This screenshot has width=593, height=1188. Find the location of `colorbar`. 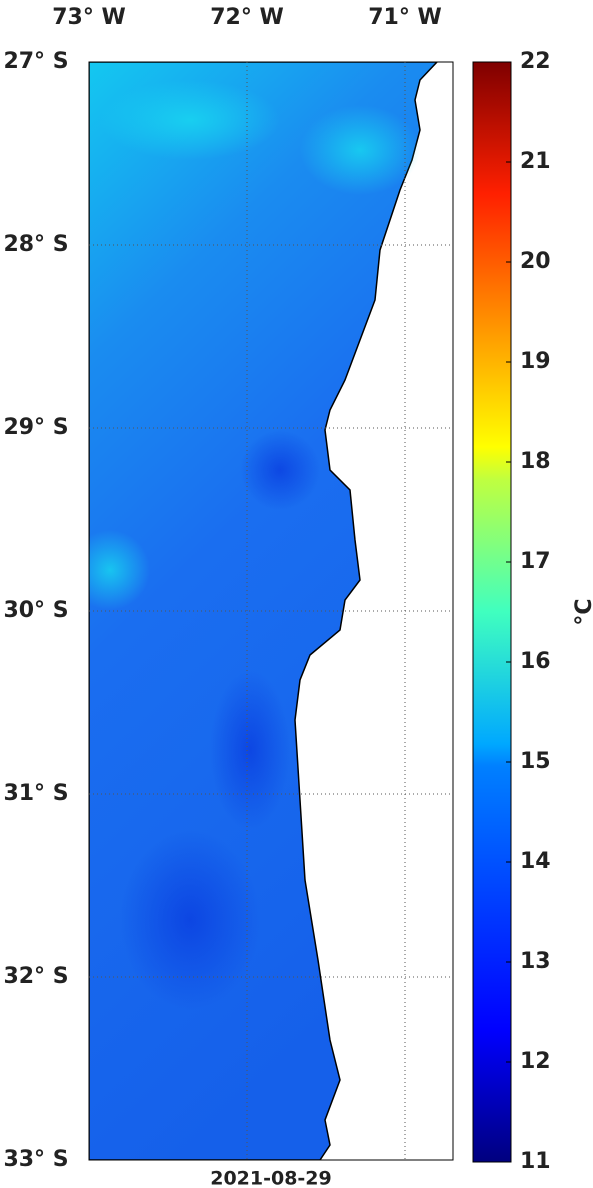

colorbar is located at coordinates (492, 612).